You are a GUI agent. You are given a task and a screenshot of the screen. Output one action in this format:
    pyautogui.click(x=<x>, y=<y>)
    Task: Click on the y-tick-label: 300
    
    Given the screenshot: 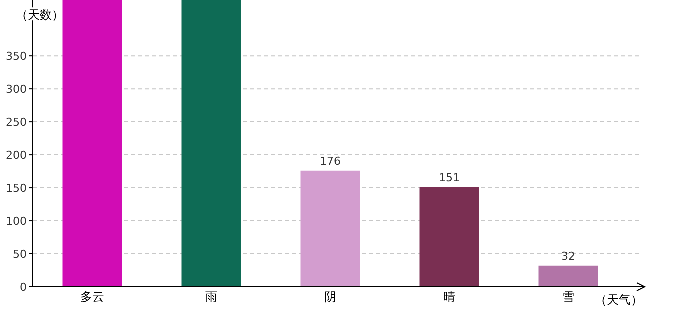 What is the action you would take?
    pyautogui.click(x=16, y=89)
    